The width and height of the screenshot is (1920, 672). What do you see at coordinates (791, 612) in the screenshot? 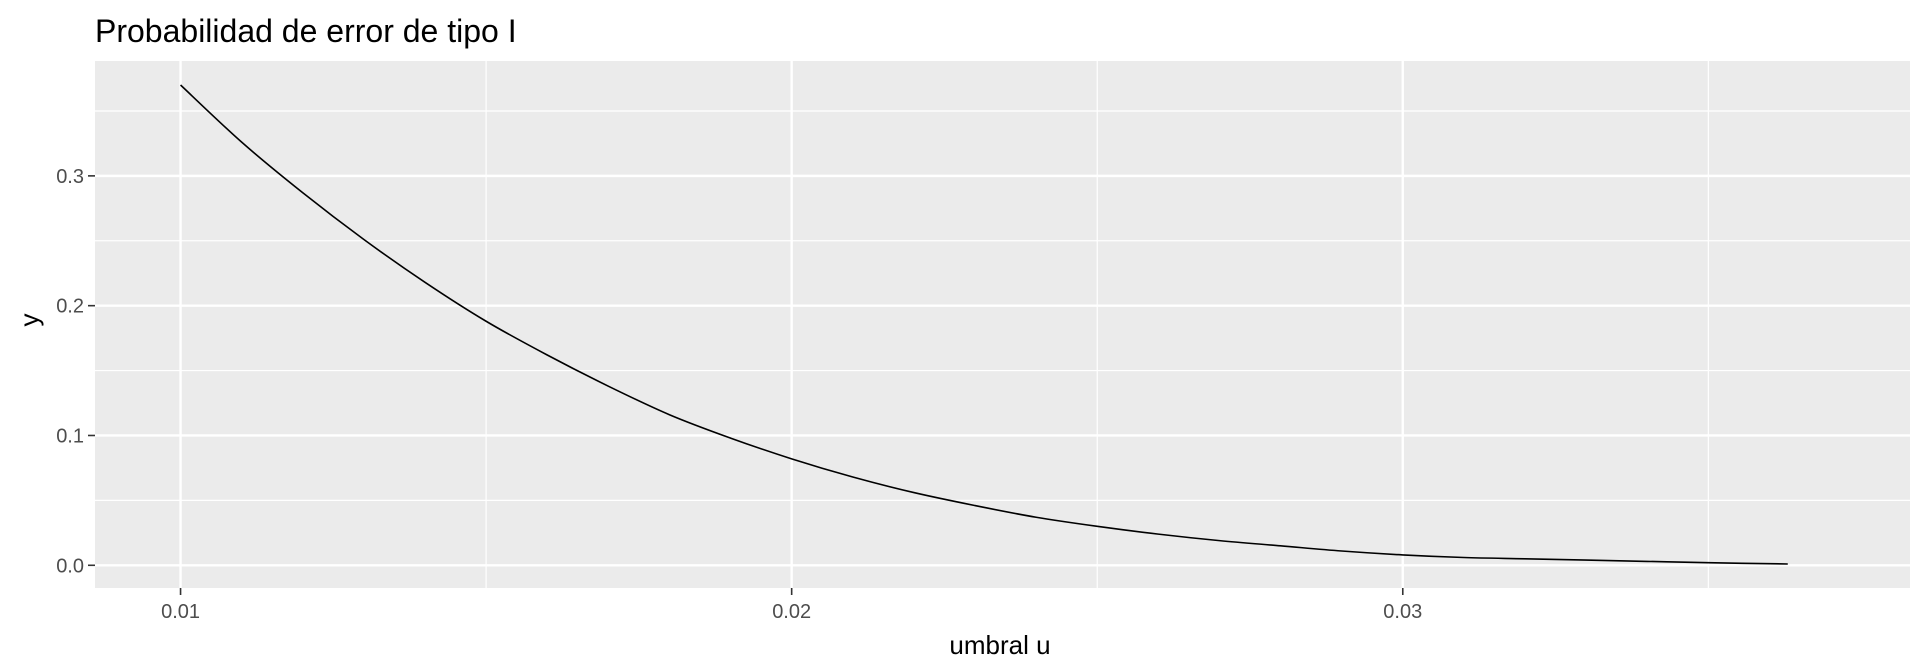
I see `x-tick-label: 0.02` at bounding box center [791, 612].